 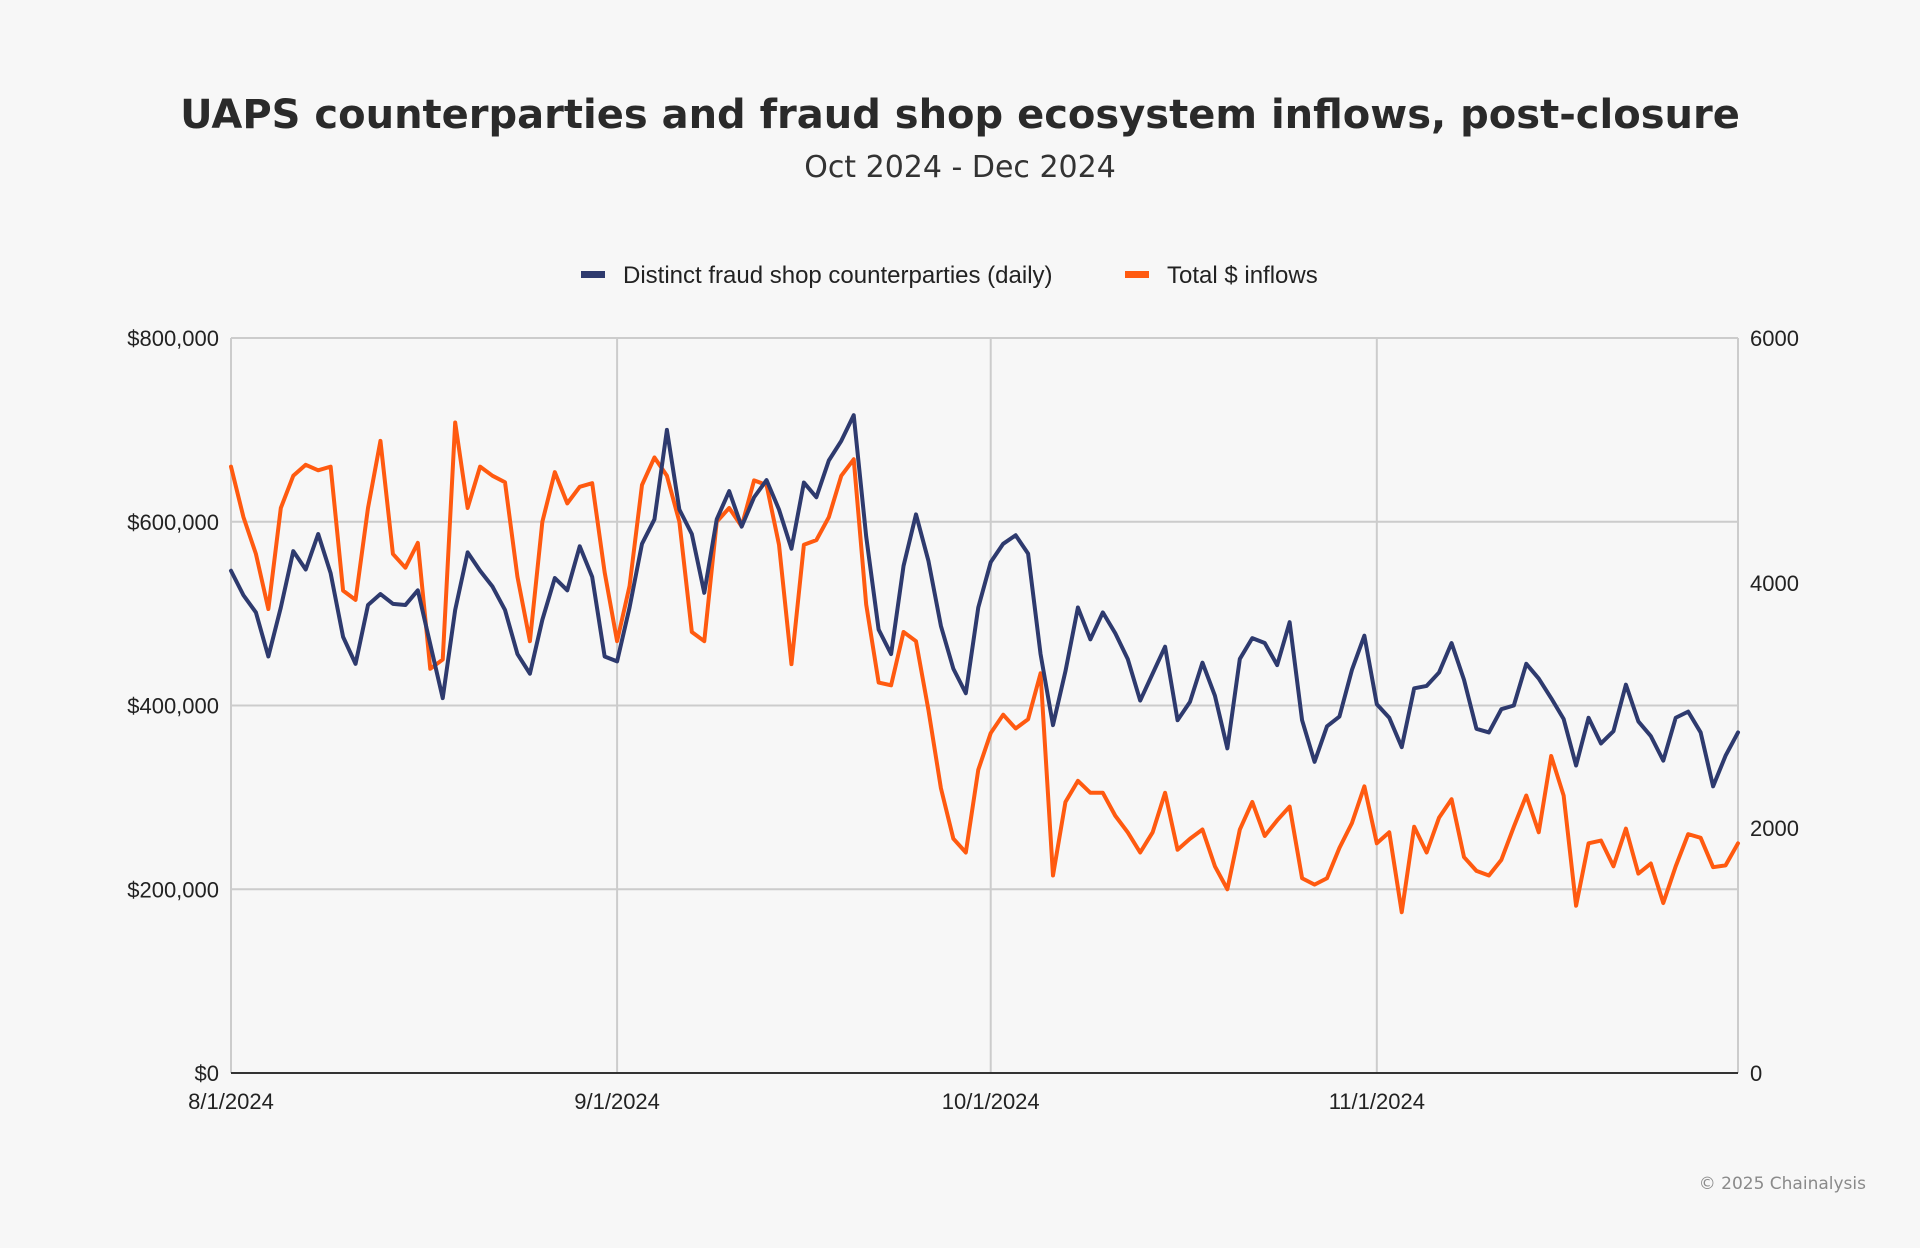 What do you see at coordinates (1774, 828) in the screenshot?
I see `y-right-tick-label: 2000` at bounding box center [1774, 828].